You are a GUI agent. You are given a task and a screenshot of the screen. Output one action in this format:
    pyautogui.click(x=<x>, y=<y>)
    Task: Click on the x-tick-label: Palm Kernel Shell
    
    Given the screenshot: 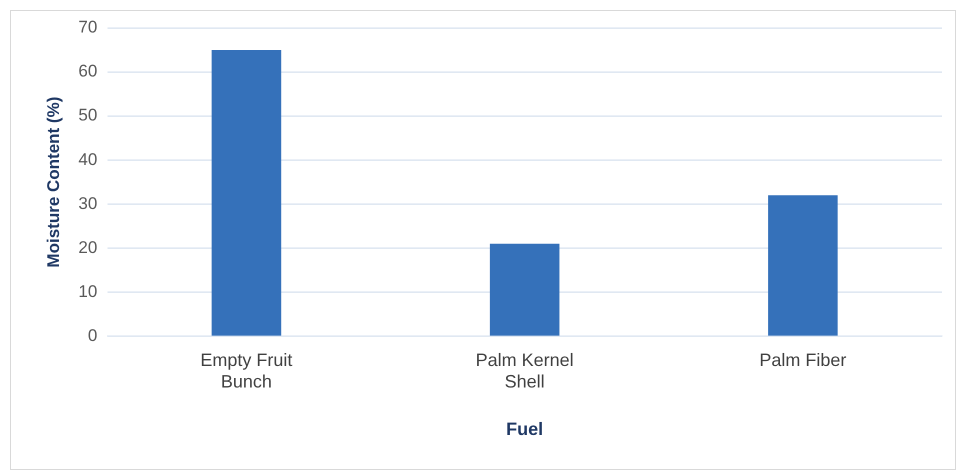 What is the action you would take?
    pyautogui.click(x=525, y=371)
    